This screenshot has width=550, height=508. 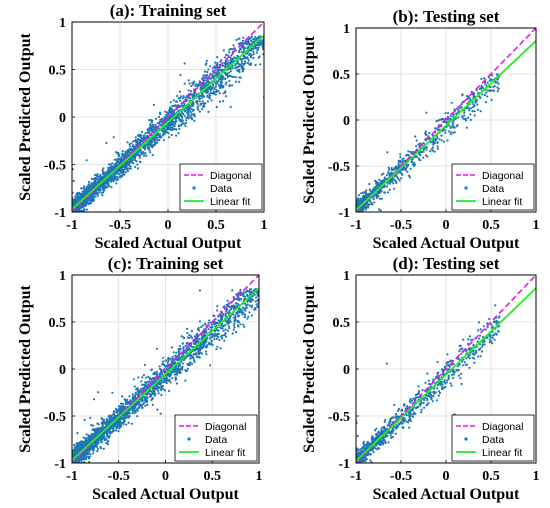 I want to click on x-tick-label: 0.5, so click(x=216, y=225).